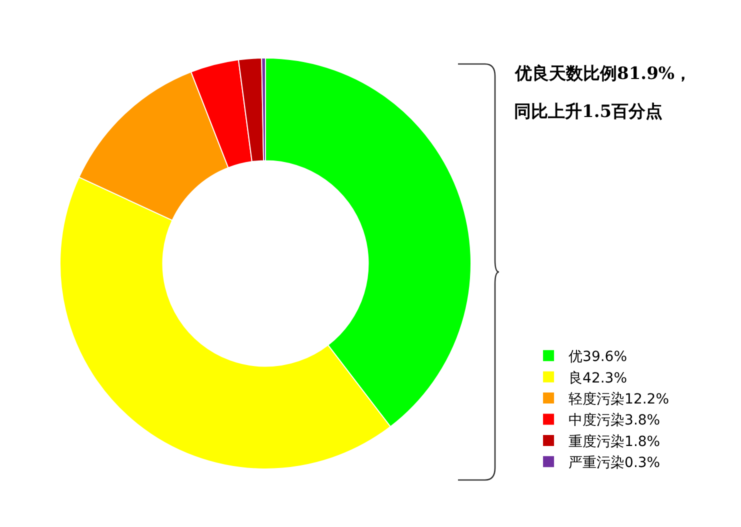  Describe the element at coordinates (598, 378) in the screenshot. I see `legend-label: 良42.3%` at that location.